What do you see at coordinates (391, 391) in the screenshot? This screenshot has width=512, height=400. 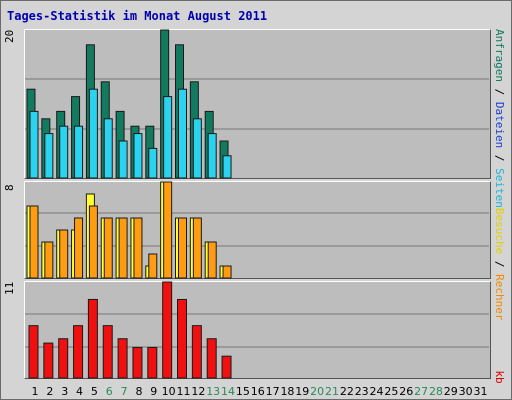 I see `x-tick-label-day-25: 25` at bounding box center [391, 391].